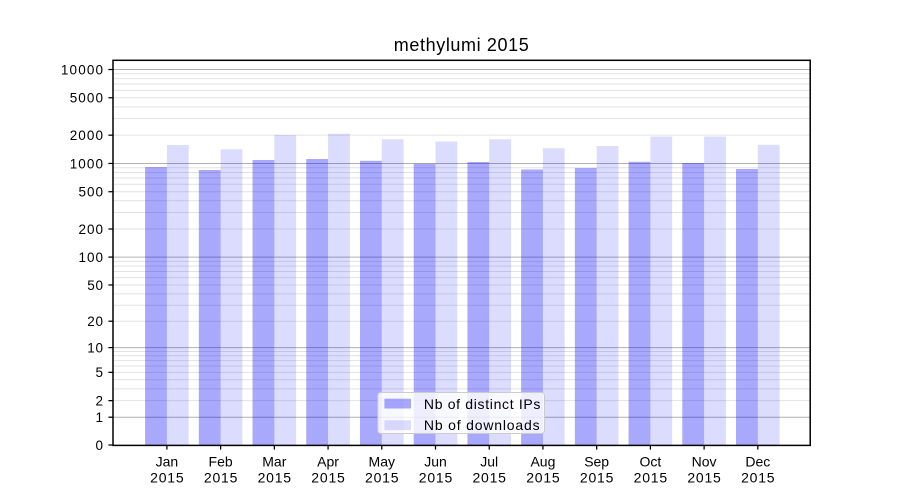  What do you see at coordinates (167, 461) in the screenshot?
I see `svg-text: Jan` at bounding box center [167, 461].